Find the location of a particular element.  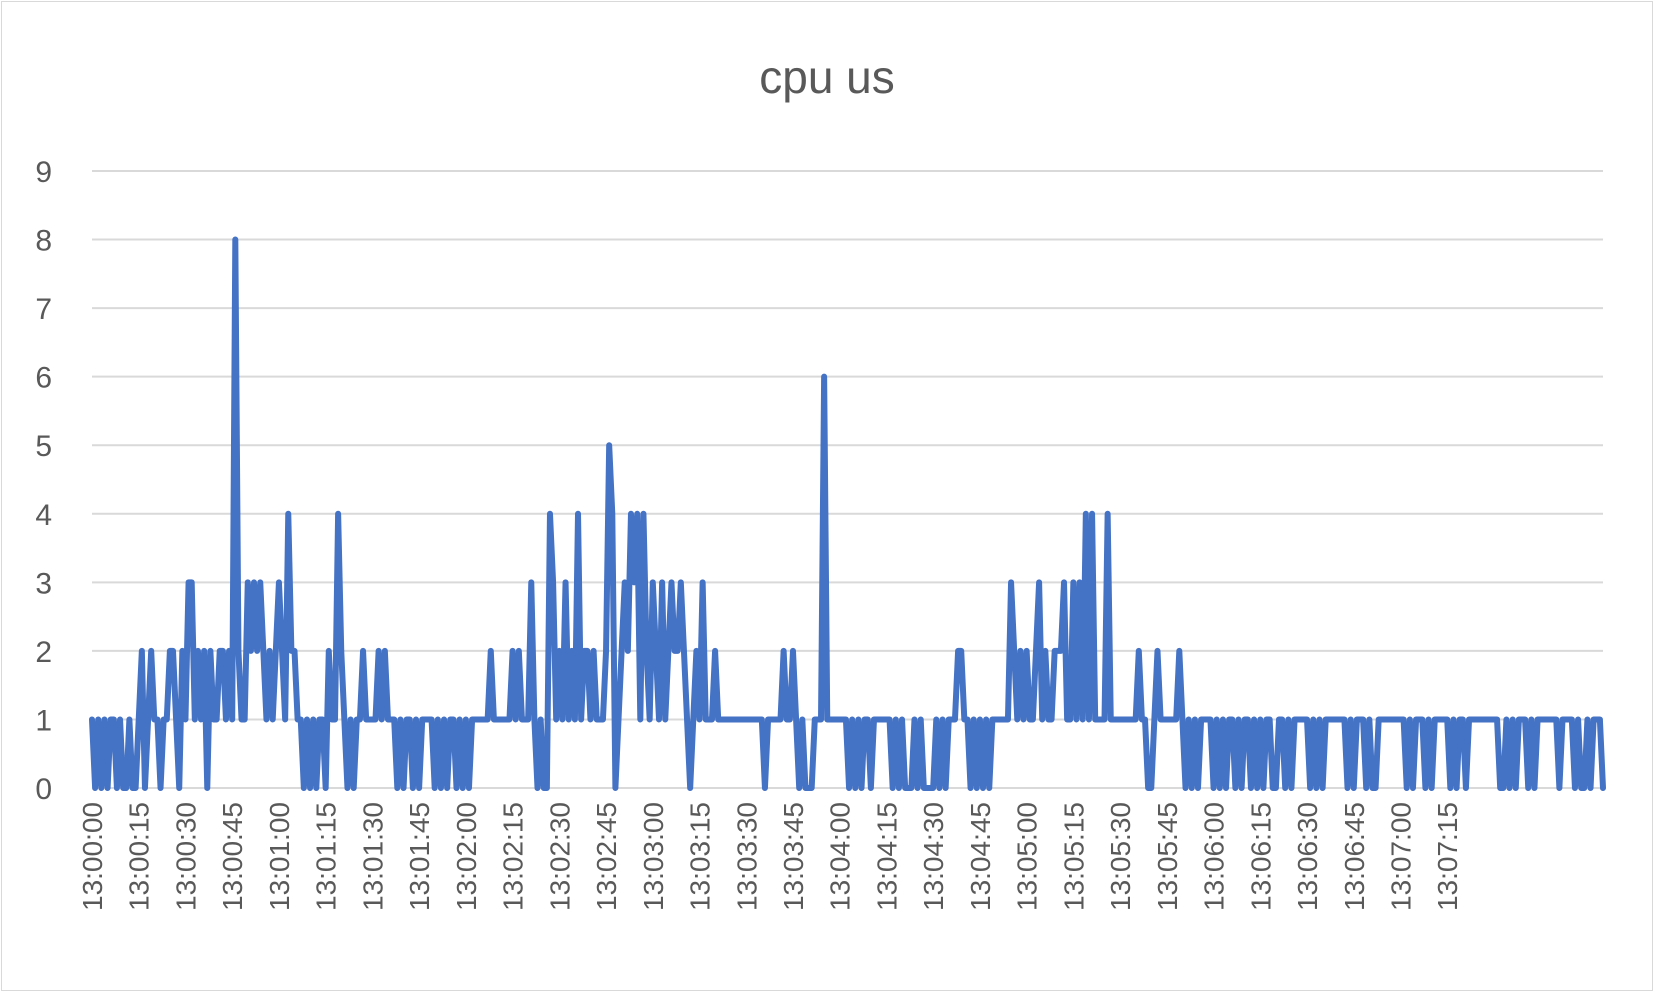

x-tick-label: 13:04:45 is located at coordinates (980, 856).